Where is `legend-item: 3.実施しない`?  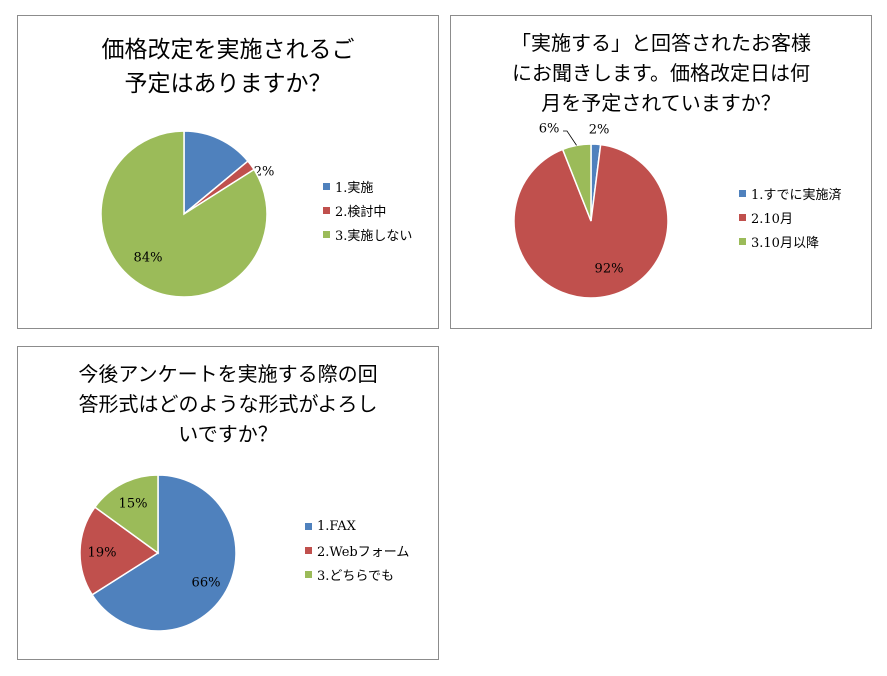 legend-item: 3.実施しない is located at coordinates (367, 234).